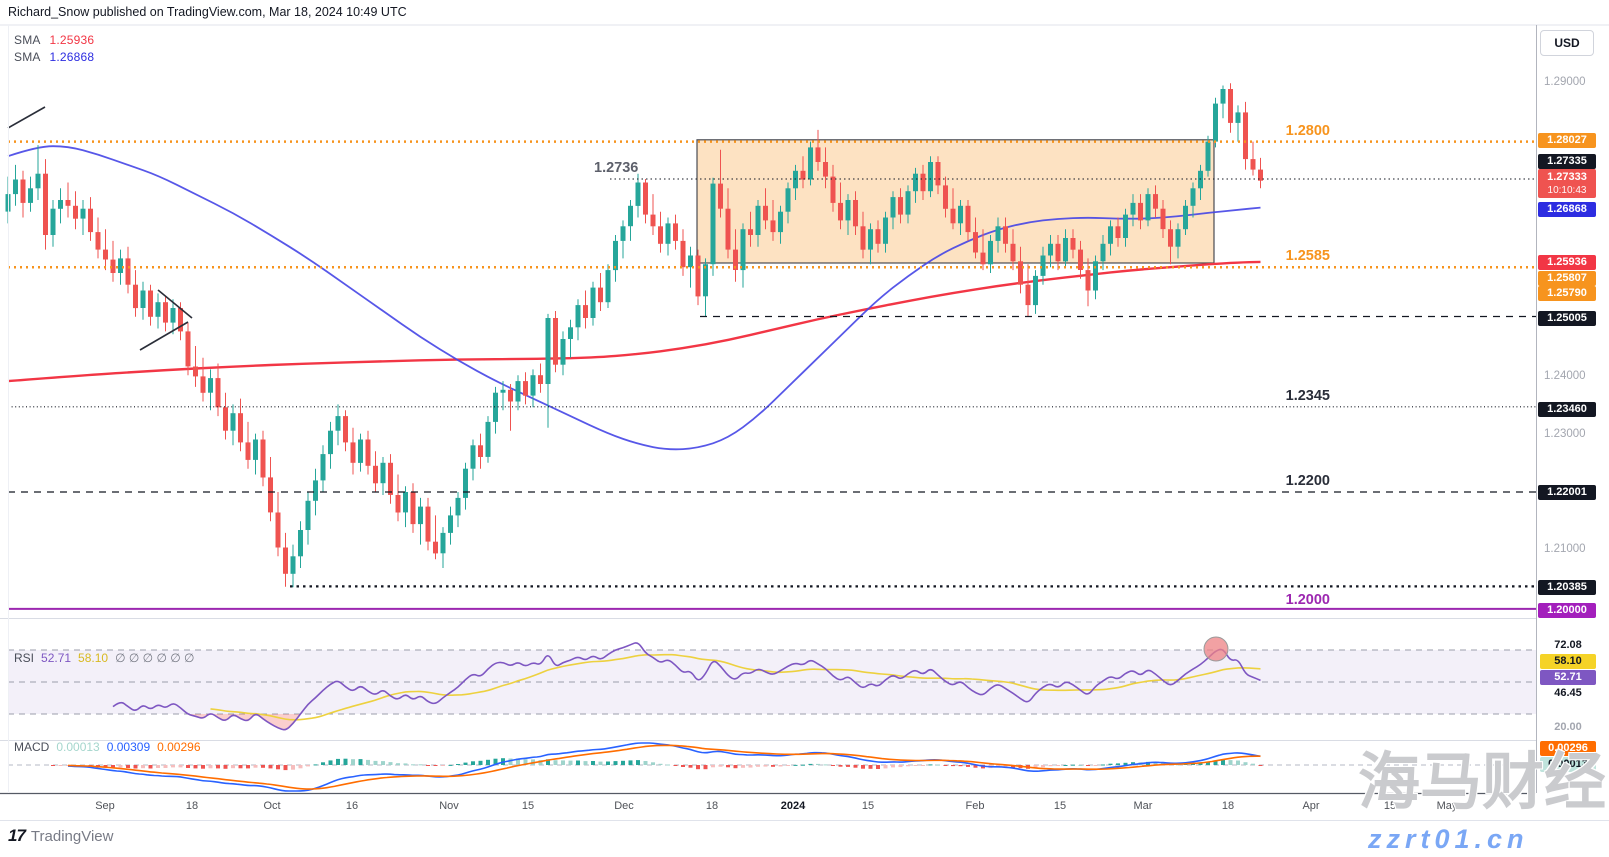 The height and width of the screenshot is (857, 1609). Describe the element at coordinates (1567, 140) in the screenshot. I see `price-axis-badge: 1.28027` at that location.